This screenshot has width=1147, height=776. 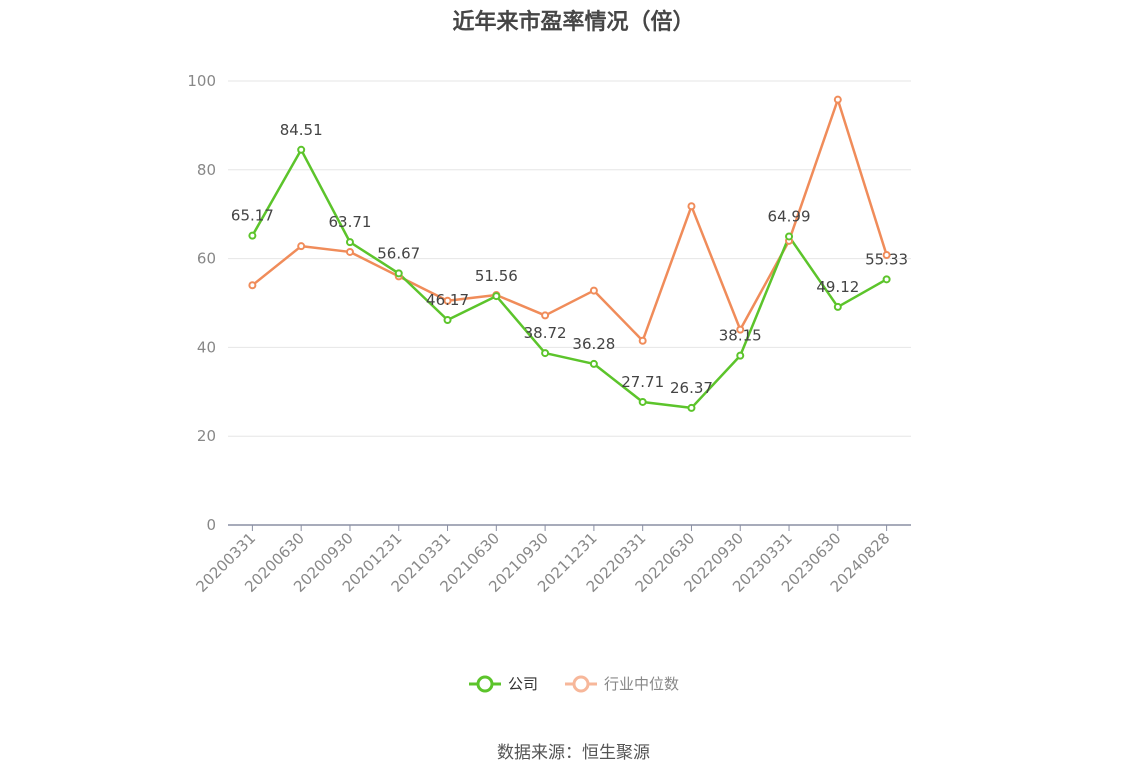 I want to click on data-label: 38.72, so click(x=545, y=333).